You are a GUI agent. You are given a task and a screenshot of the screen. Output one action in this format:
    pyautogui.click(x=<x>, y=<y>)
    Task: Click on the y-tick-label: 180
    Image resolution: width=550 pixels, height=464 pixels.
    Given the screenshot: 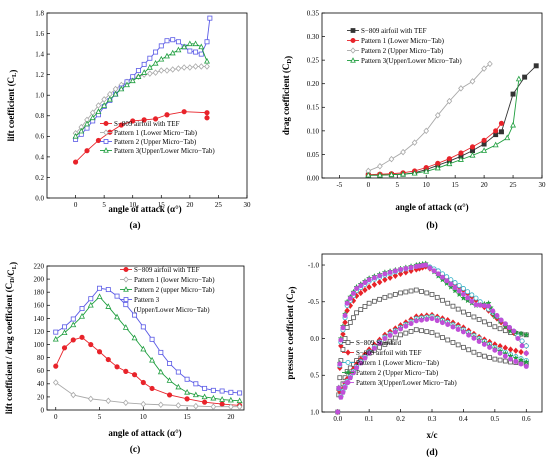 What is the action you would take?
    pyautogui.click(x=39, y=293)
    